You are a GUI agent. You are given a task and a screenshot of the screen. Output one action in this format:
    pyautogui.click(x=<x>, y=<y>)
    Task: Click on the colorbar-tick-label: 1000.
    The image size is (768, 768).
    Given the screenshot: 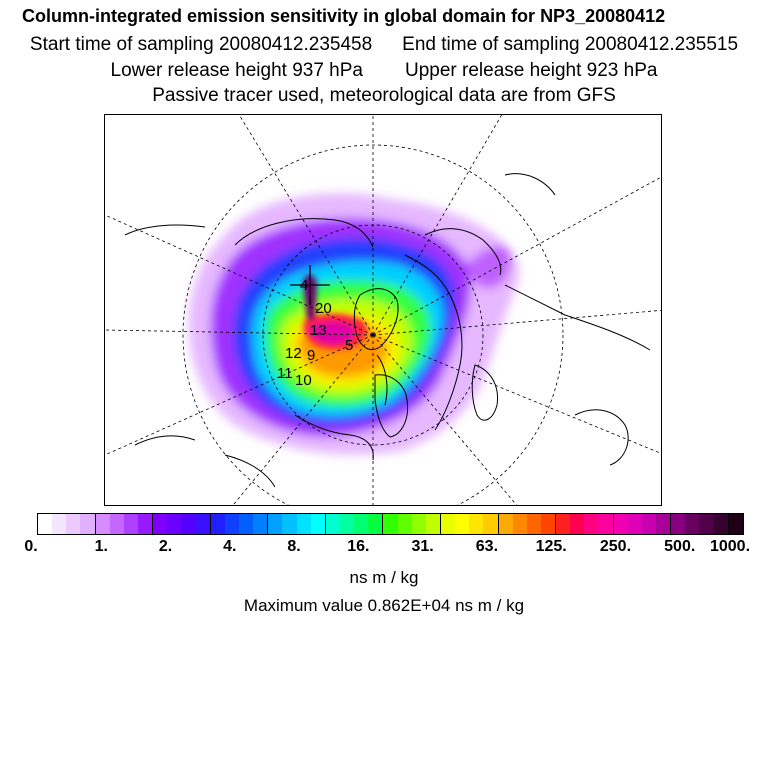 What is the action you would take?
    pyautogui.click(x=730, y=546)
    